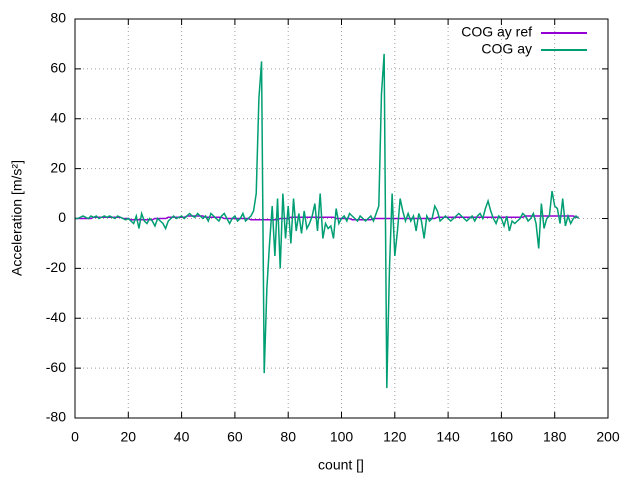 This screenshot has height=485, width=640. What do you see at coordinates (129, 437) in the screenshot?
I see `x-tick-label: 20` at bounding box center [129, 437].